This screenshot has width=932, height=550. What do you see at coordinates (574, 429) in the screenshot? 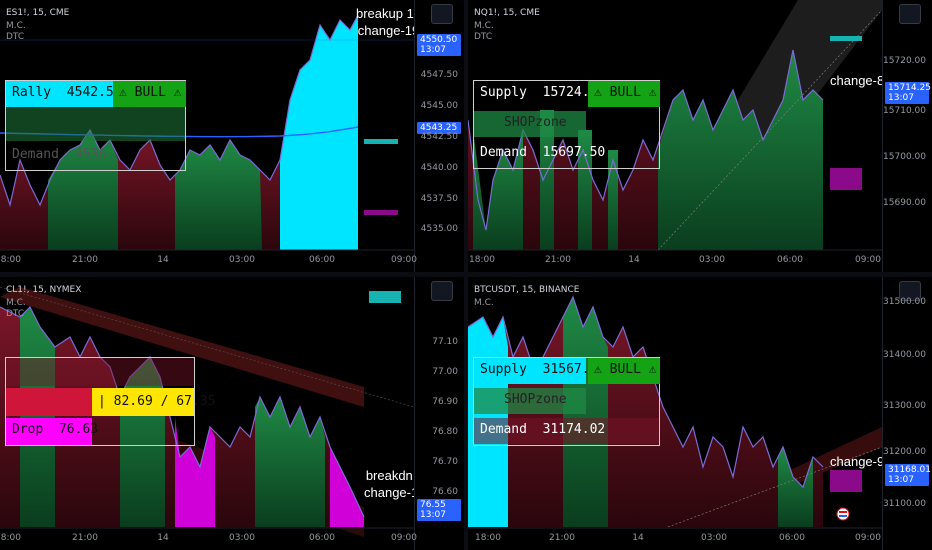
I see `demand-value: 31174.02` at bounding box center [574, 429].